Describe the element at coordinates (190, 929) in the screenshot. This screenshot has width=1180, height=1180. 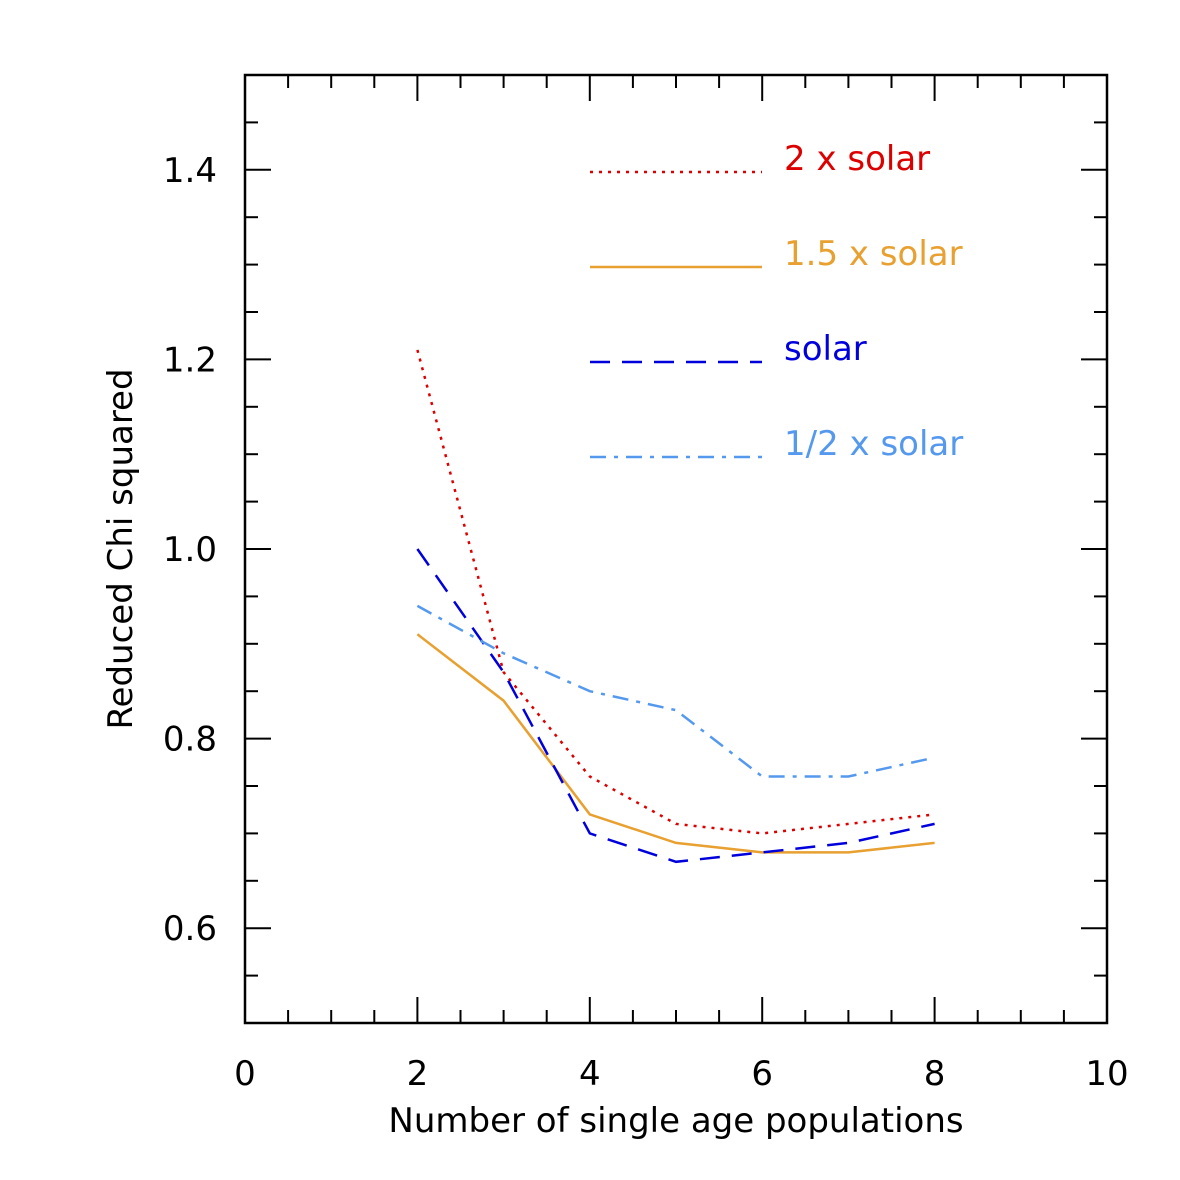
I see `y-tick-label: 0.6` at that location.